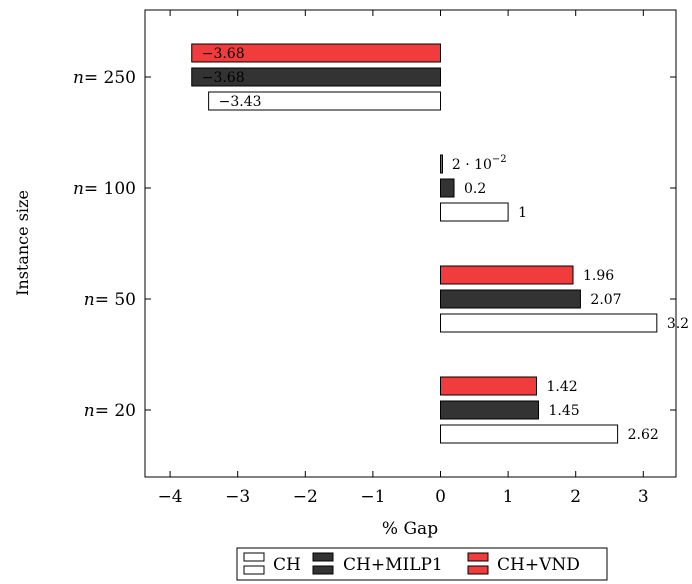 The height and width of the screenshot is (584, 692). I want to click on x-tick-label: −3, so click(237, 497).